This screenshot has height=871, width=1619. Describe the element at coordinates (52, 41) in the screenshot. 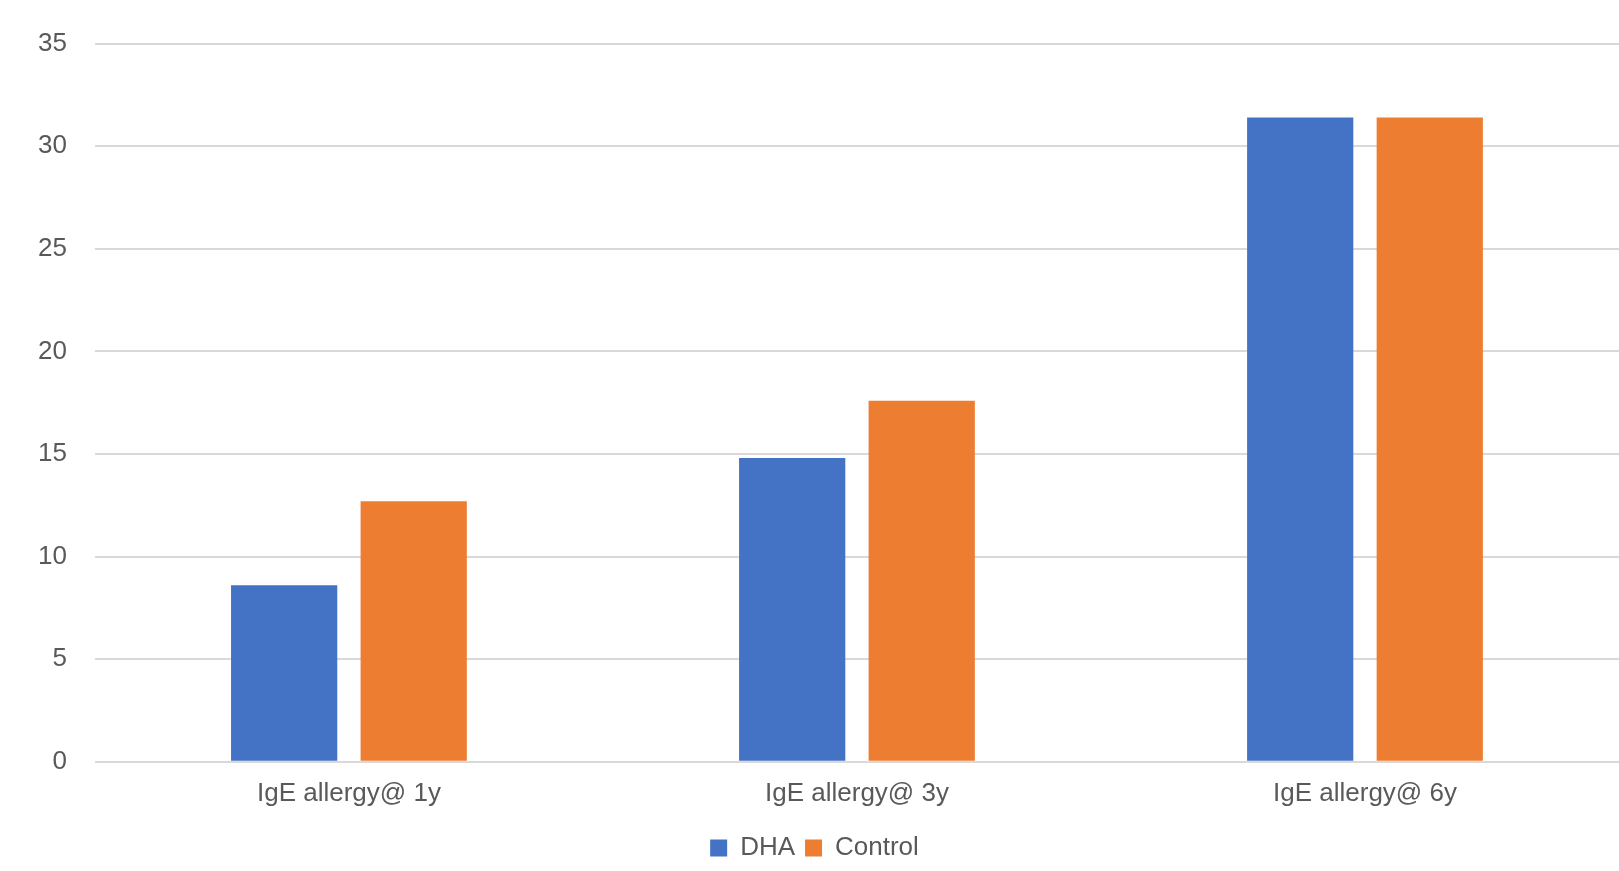

I see `y-tick-label: 35` at that location.